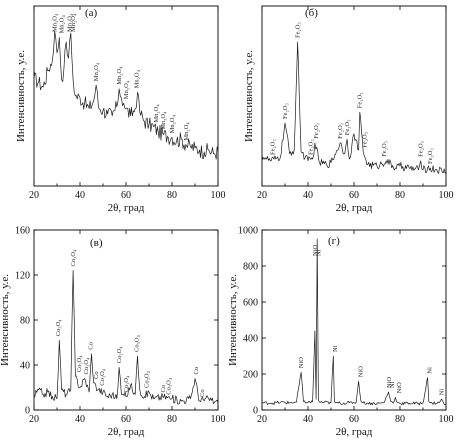 This screenshot has height=446, width=458. I want to click on y-tick-label: 40, so click(25, 366).